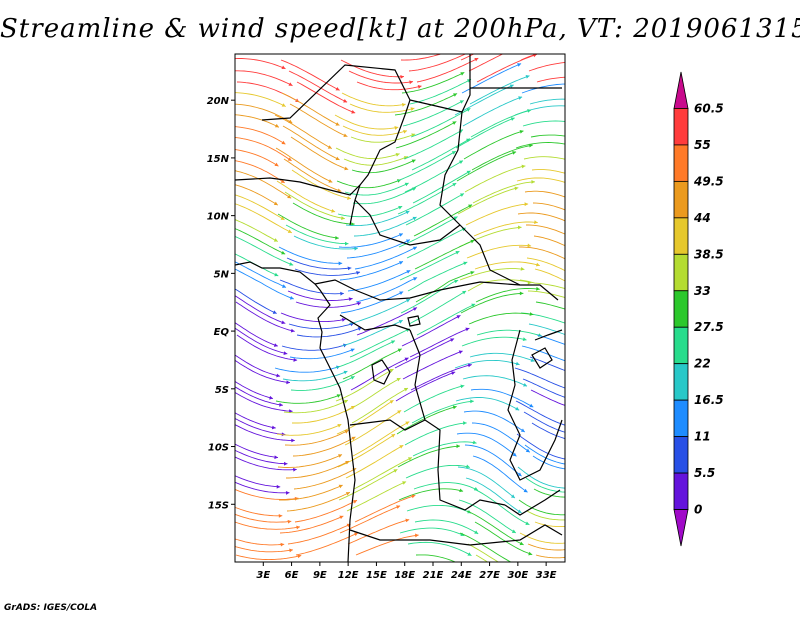  What do you see at coordinates (548, 335) in the screenshot?
I see `border-line` at bounding box center [548, 335].